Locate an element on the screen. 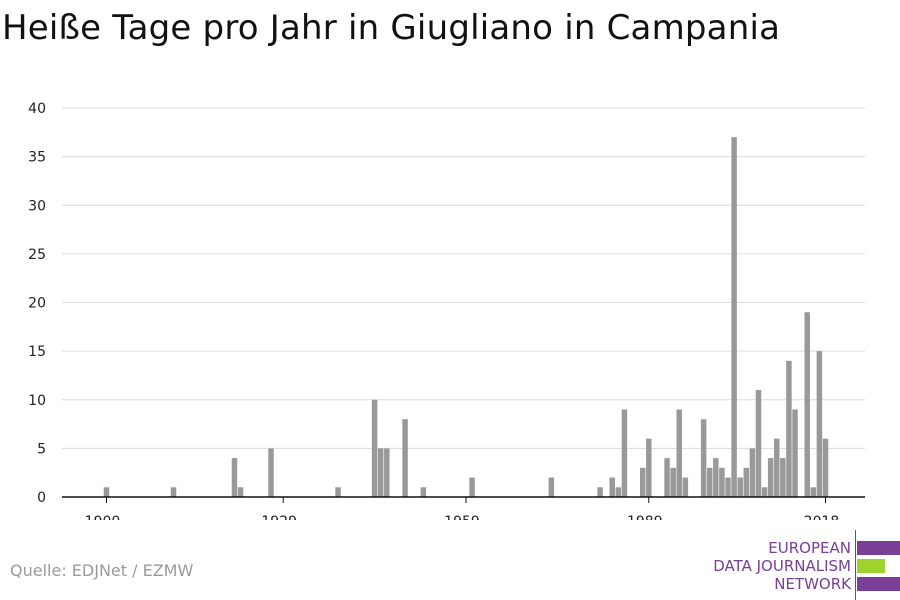  x-axis-labels: 1900 1929 1959 1989 2018 is located at coordinates (462, 517).